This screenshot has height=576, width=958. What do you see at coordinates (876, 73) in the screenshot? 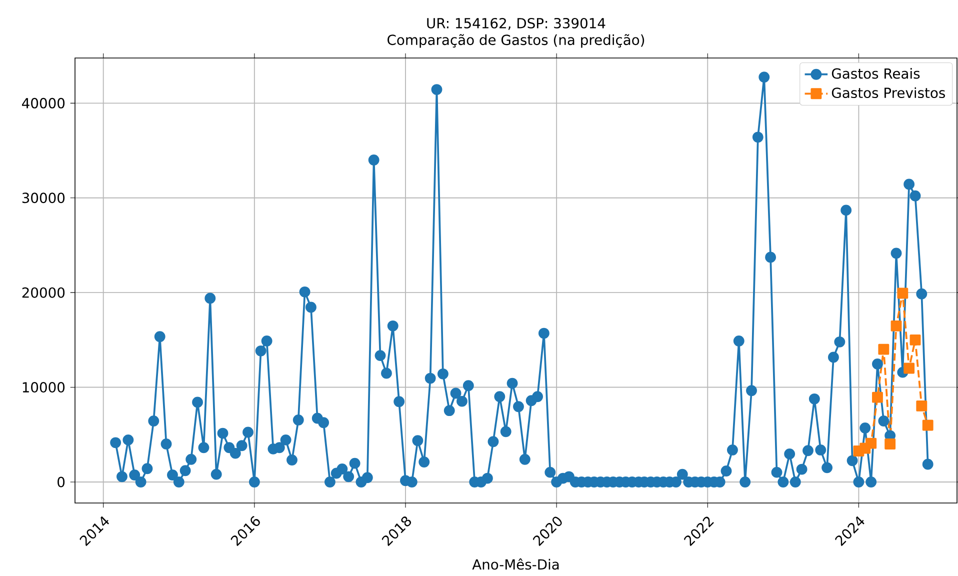
I see `legend-label: Gastos Reais` at bounding box center [876, 73].